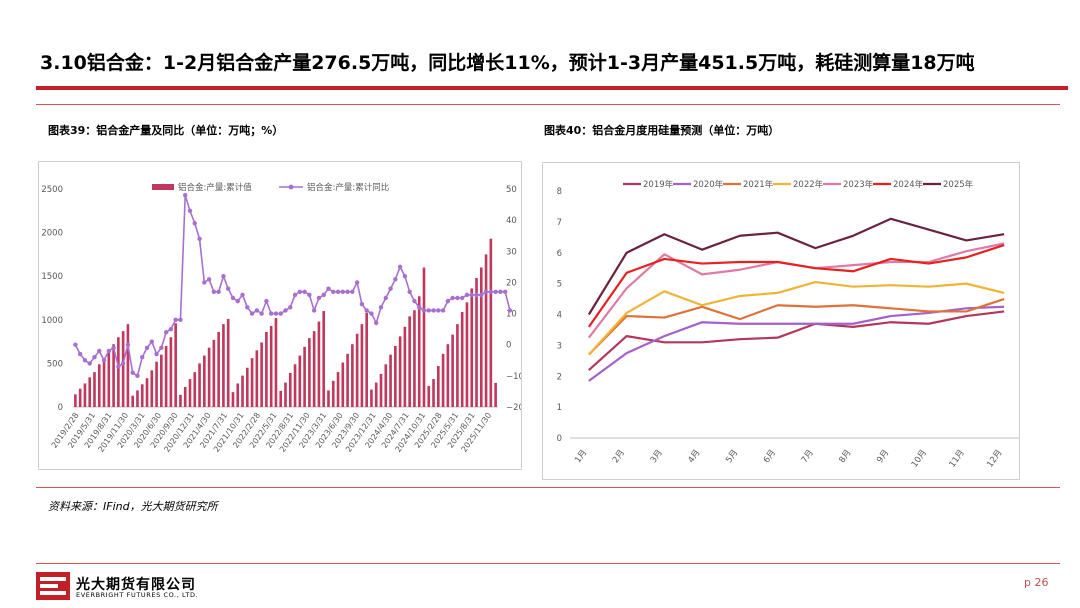 This screenshot has height=608, width=1080. What do you see at coordinates (994, 459) in the screenshot?
I see `x-tick-label: 12月` at bounding box center [994, 459].